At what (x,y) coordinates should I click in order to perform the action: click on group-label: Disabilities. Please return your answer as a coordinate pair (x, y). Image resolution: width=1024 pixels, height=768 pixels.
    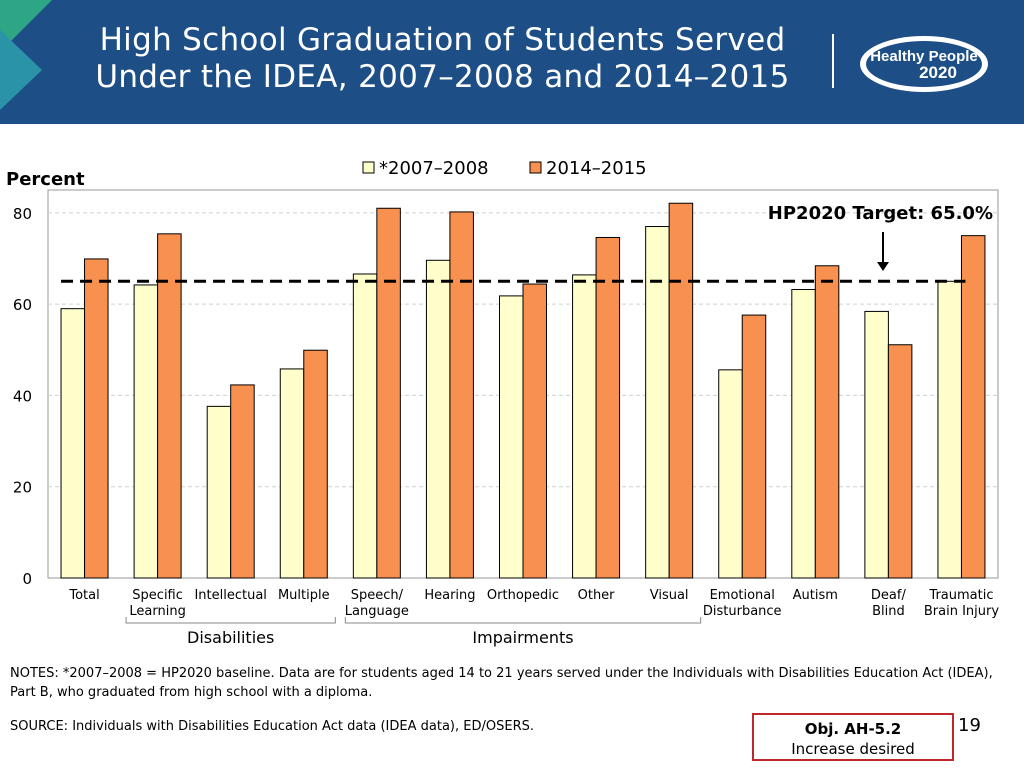
    Looking at the image, I should click on (230, 637).